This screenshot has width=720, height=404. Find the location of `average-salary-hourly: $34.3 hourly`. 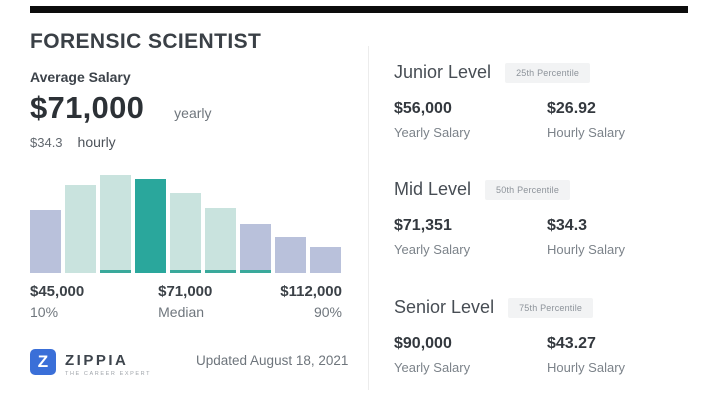

average-salary-hourly: $34.3 hourly is located at coordinates (73, 142).